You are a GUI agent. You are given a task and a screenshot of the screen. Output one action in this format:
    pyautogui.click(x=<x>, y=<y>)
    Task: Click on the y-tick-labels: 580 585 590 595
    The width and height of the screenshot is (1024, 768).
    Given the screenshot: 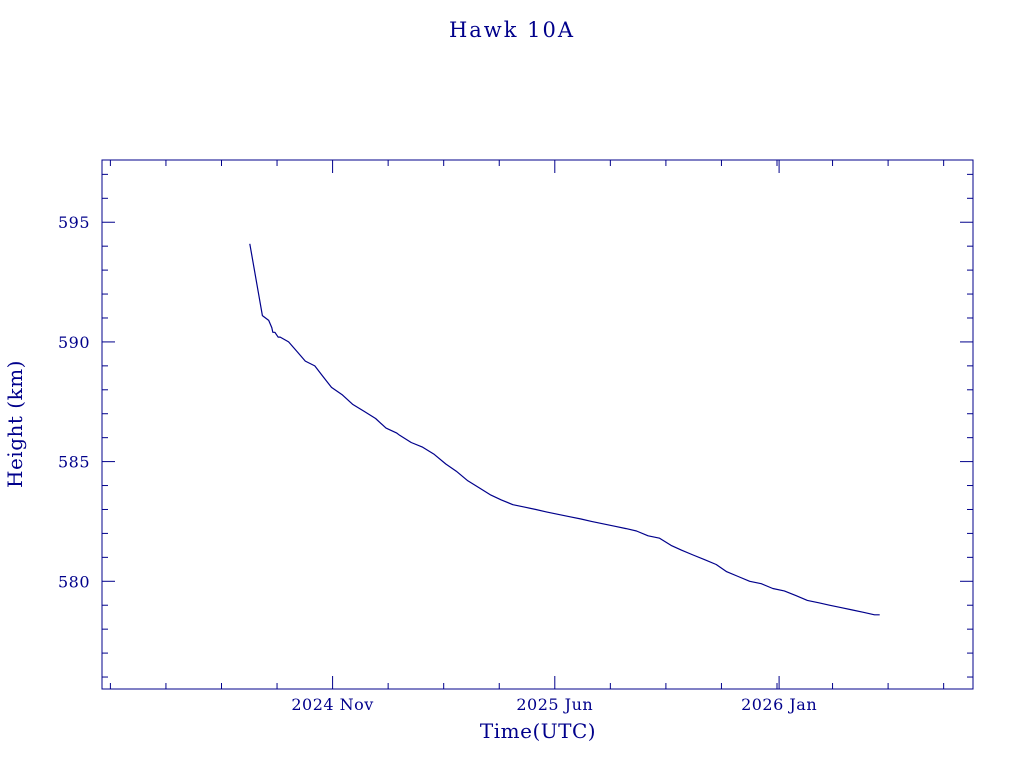 What is the action you would take?
    pyautogui.click(x=74, y=402)
    